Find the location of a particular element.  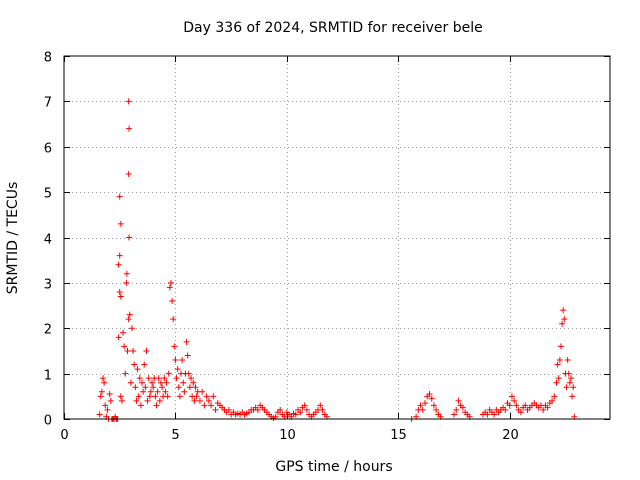

x-tick-label: 10 is located at coordinates (287, 435).